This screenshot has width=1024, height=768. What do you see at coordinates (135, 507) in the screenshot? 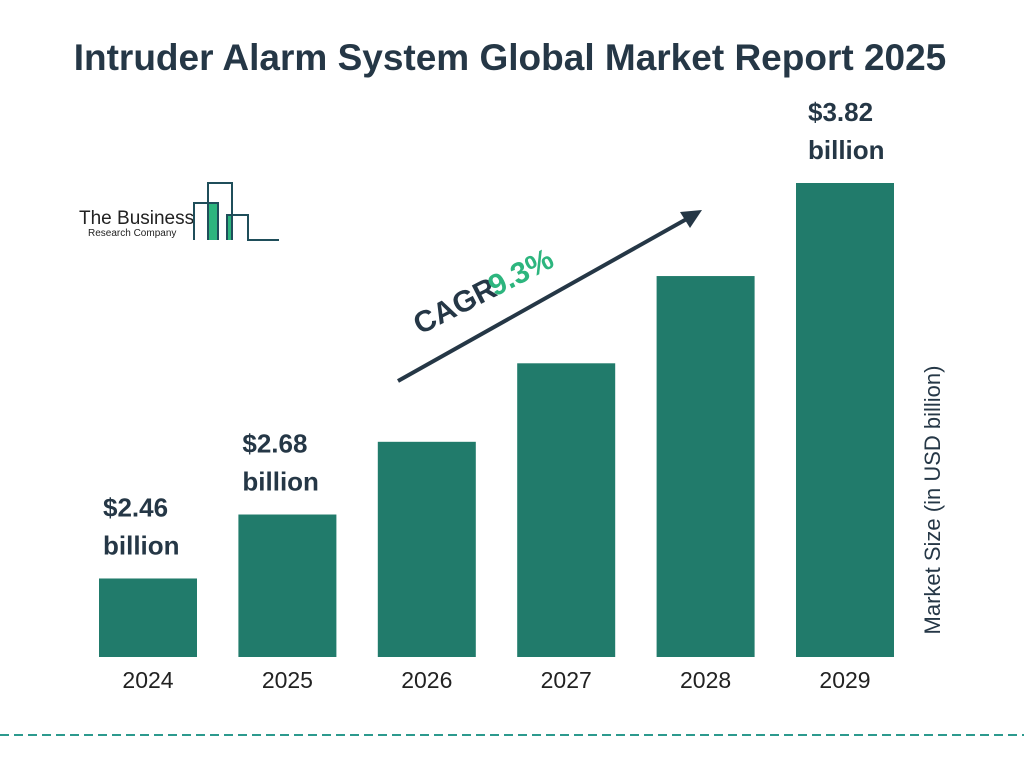
I see `data-label-value: $2.46` at bounding box center [135, 507].